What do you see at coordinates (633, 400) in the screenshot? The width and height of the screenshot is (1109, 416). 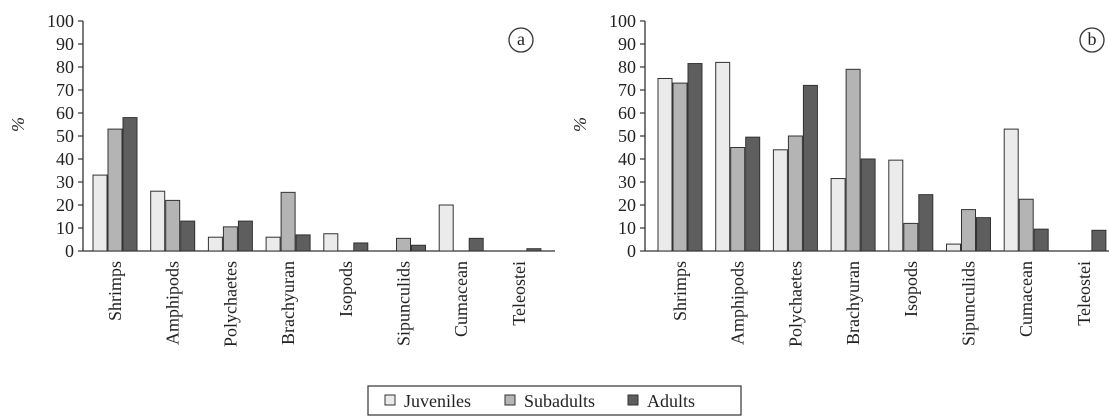 I see `legend-swatch-adults` at bounding box center [633, 400].